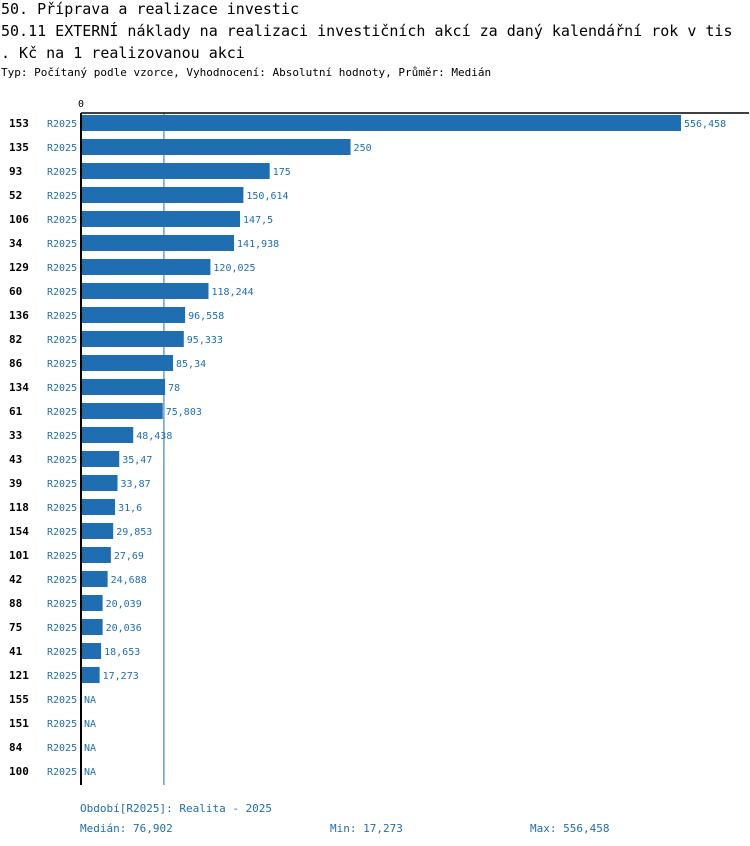 The height and width of the screenshot is (846, 750). Describe the element at coordinates (363, 148) in the screenshot. I see `bar-value-label: 250` at that location.